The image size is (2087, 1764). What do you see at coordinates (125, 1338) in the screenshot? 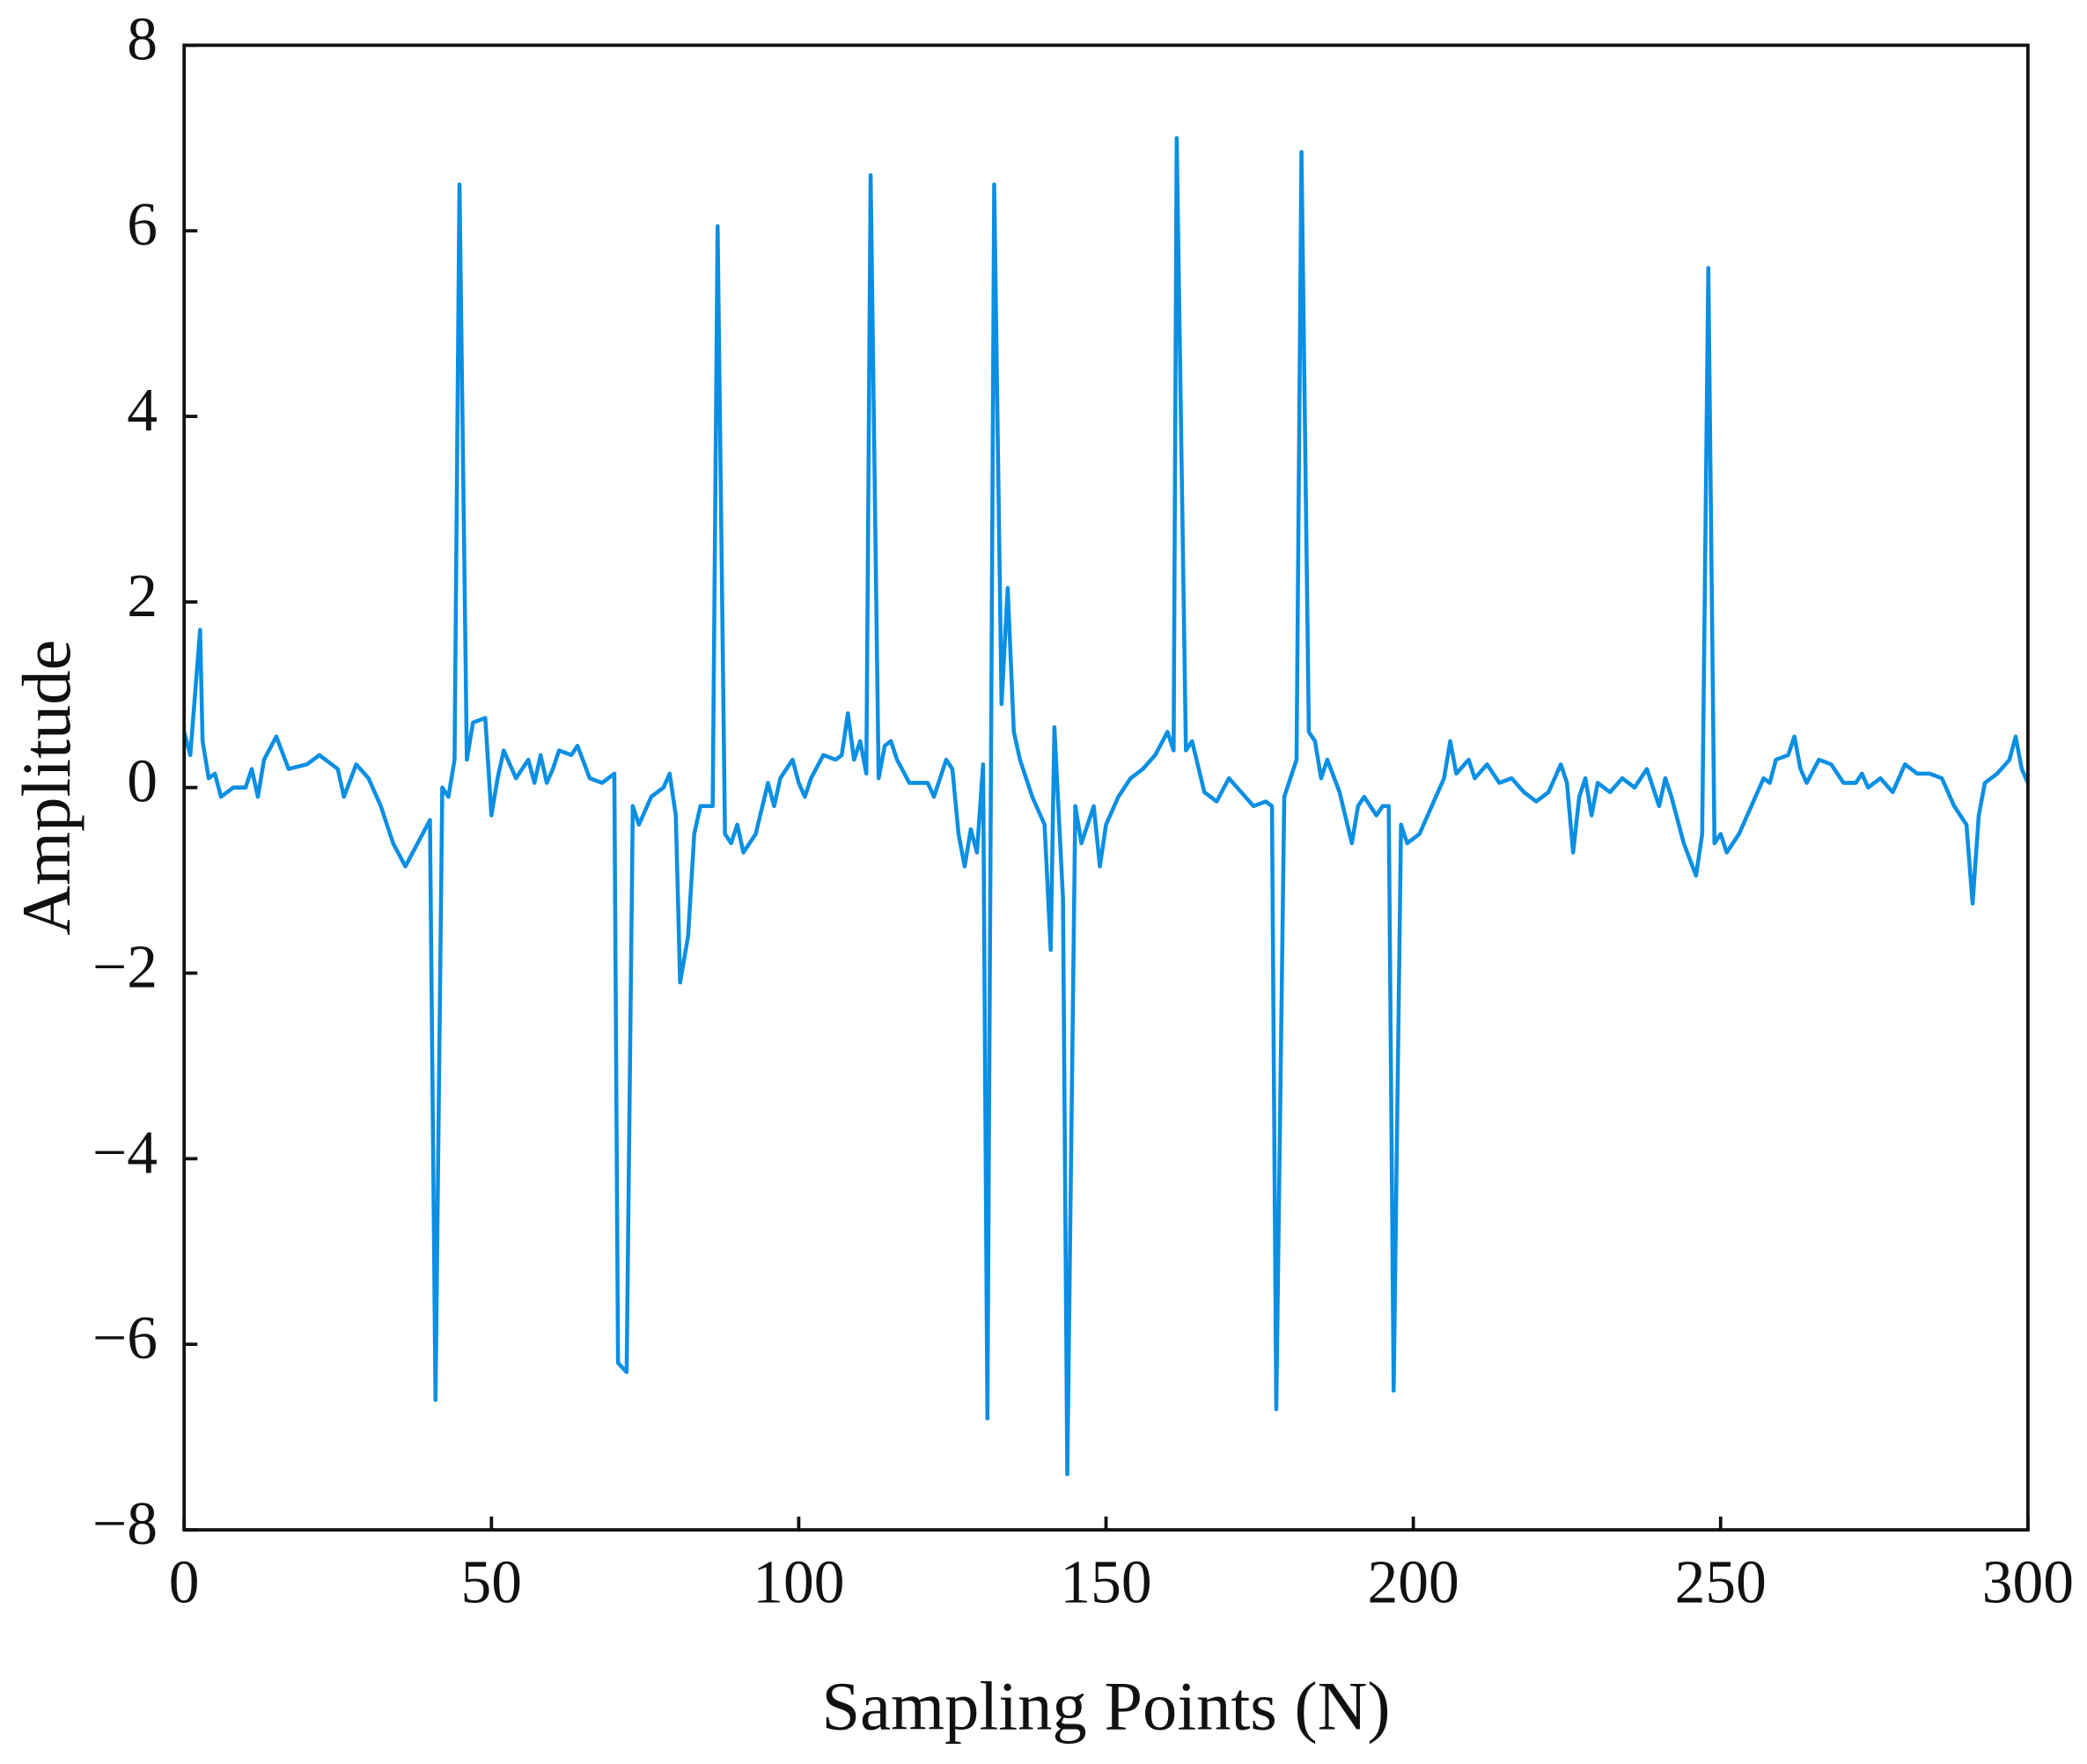
I see `y-tick-label: −6` at bounding box center [125, 1338].